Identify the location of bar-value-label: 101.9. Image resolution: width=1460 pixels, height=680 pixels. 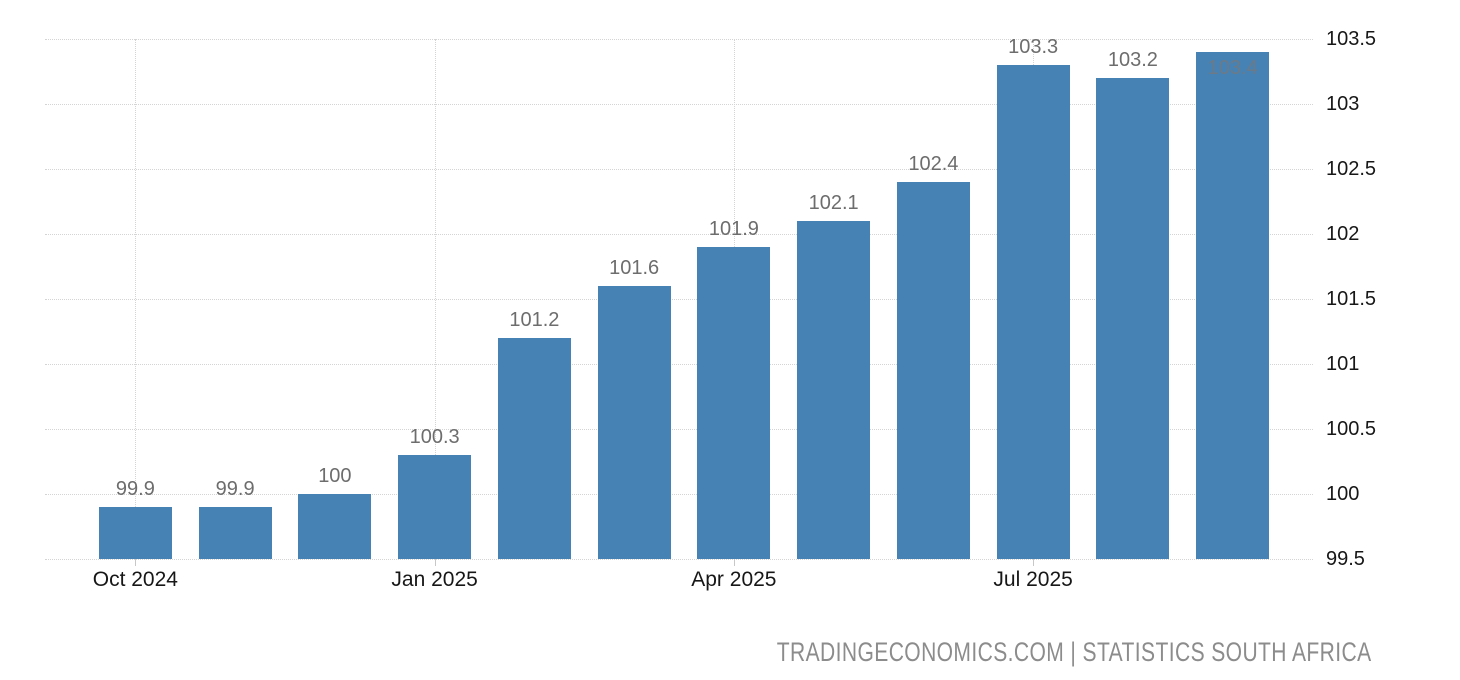
(733, 229).